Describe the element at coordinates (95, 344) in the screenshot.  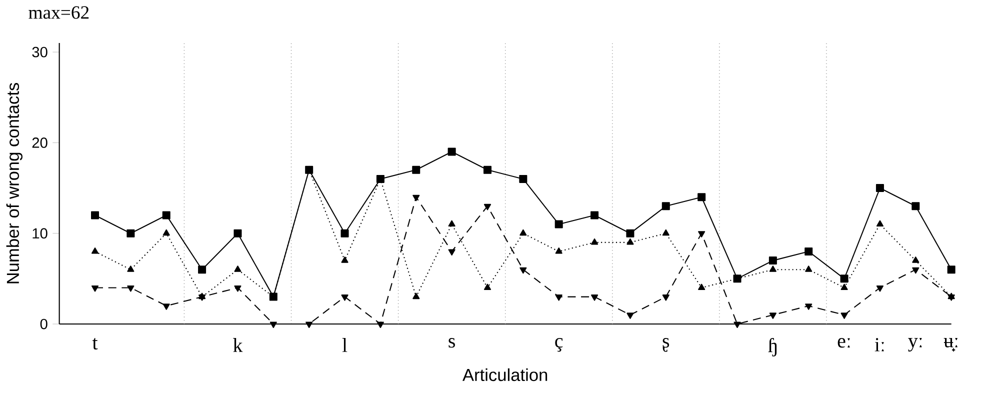
I see `x-tick-label: t` at that location.